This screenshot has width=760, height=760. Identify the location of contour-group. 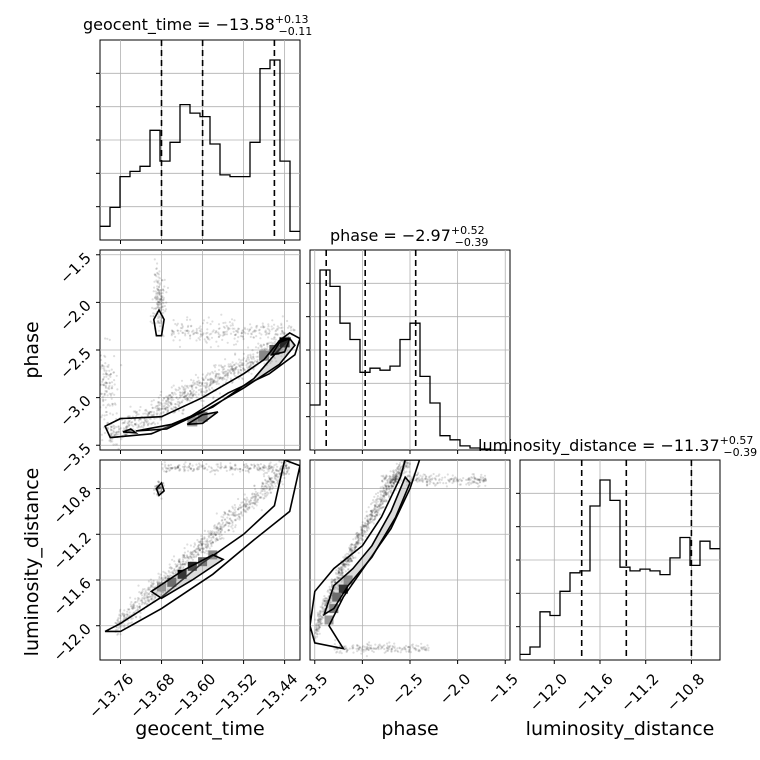
(160, 489).